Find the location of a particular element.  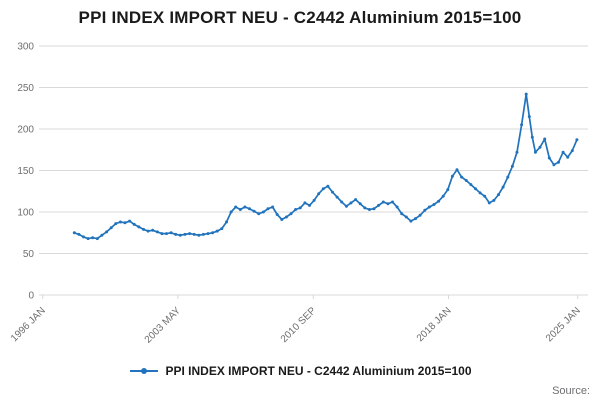

svg-text: 2010 SEP is located at coordinates (299, 325).